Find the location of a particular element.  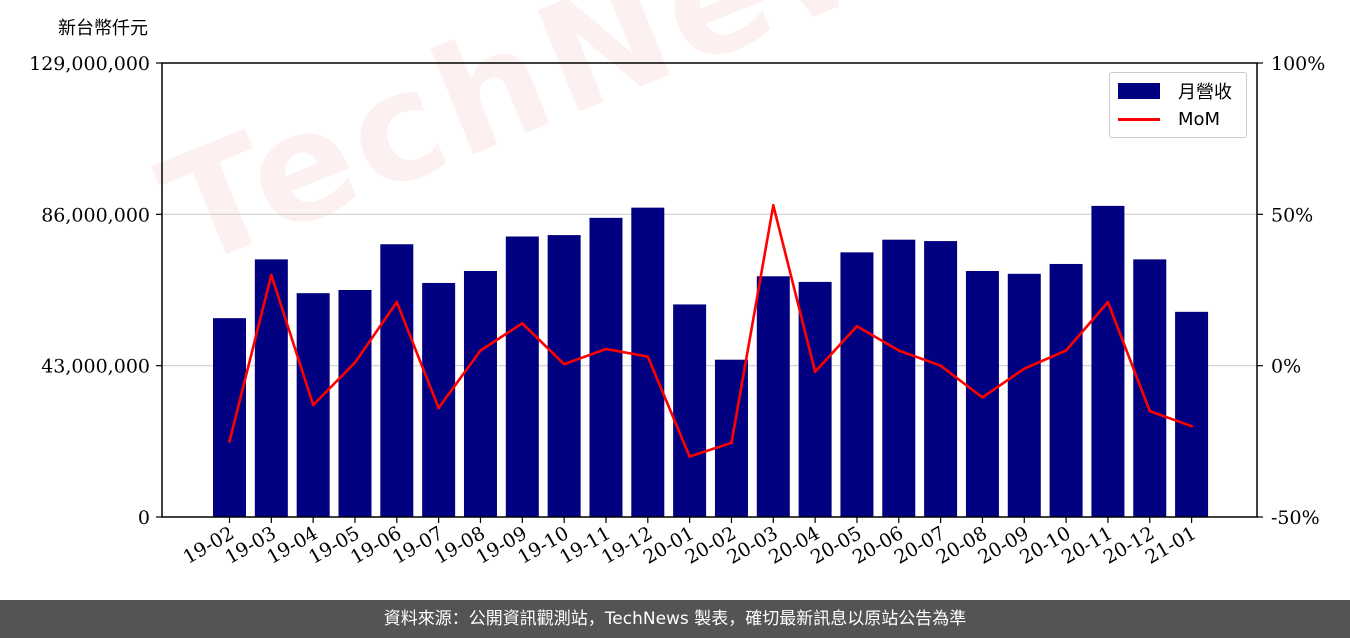

legend-item-revenue: 月營收 is located at coordinates (1175, 91).